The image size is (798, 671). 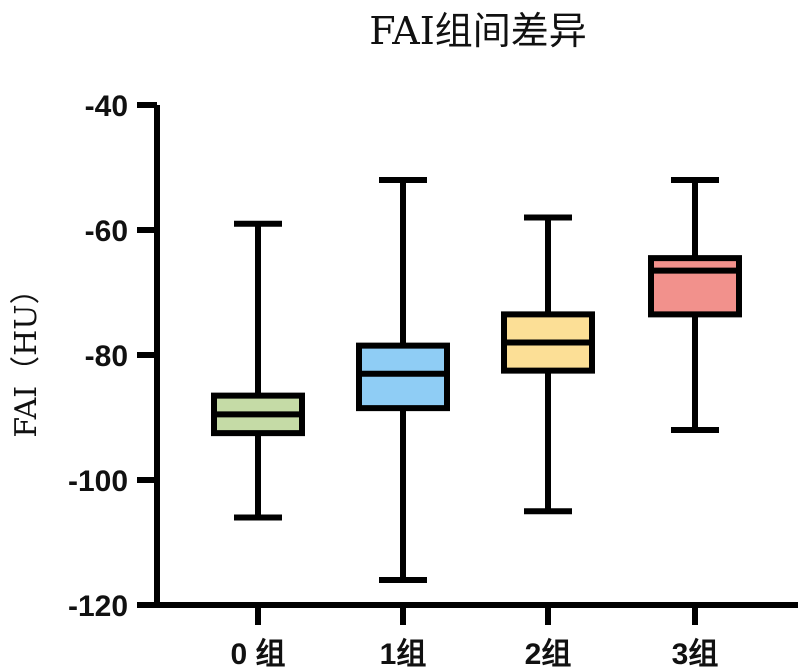 I want to click on y-tick-label: -60, so click(x=106, y=231).